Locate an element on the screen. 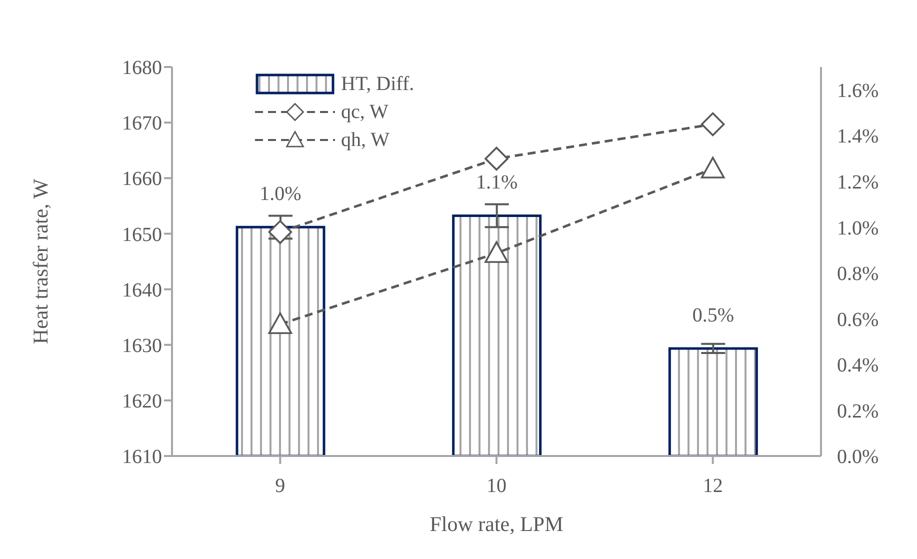 Image resolution: width=917 pixels, height=559 pixels. y-tick-label: 1630 is located at coordinates (142, 345).